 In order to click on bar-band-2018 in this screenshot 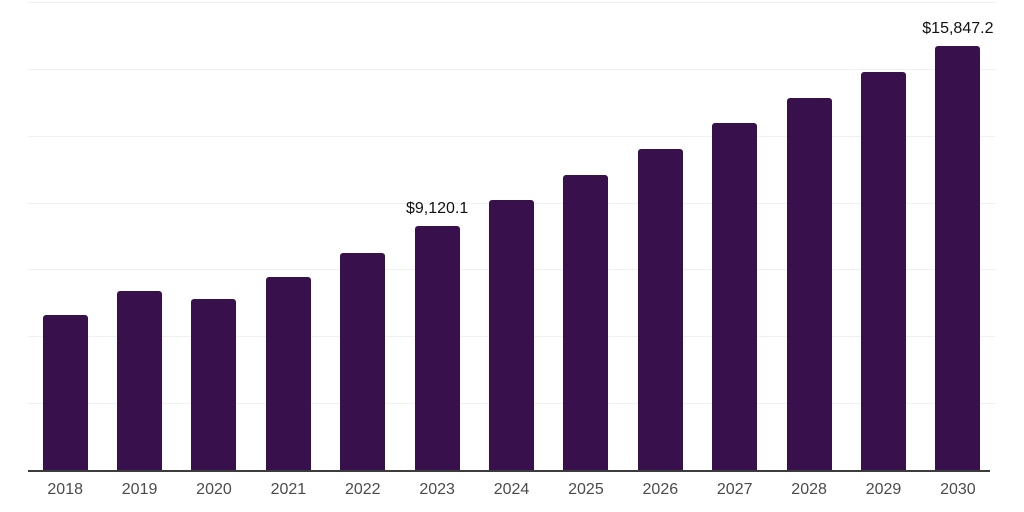, I will do `click(65, 235)`.